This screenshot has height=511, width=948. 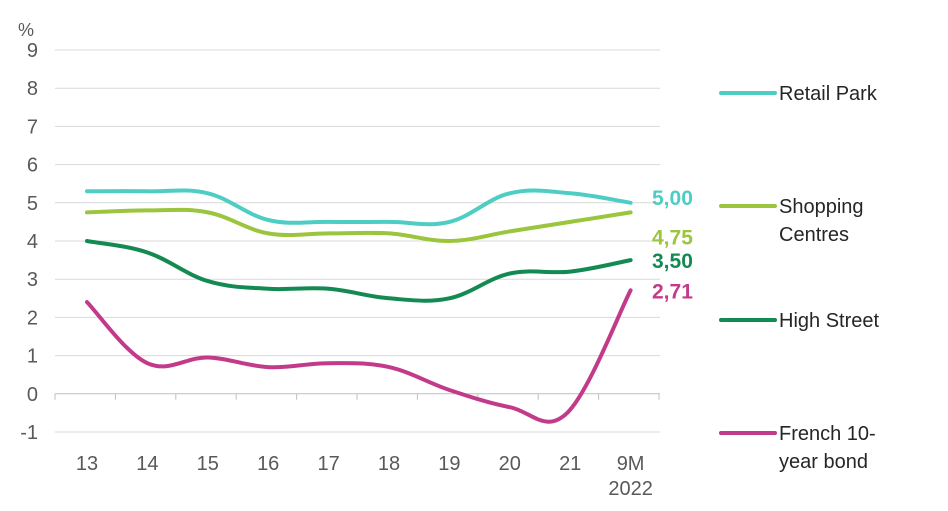 What do you see at coordinates (29, 433) in the screenshot?
I see `y-tick-label: -1` at bounding box center [29, 433].